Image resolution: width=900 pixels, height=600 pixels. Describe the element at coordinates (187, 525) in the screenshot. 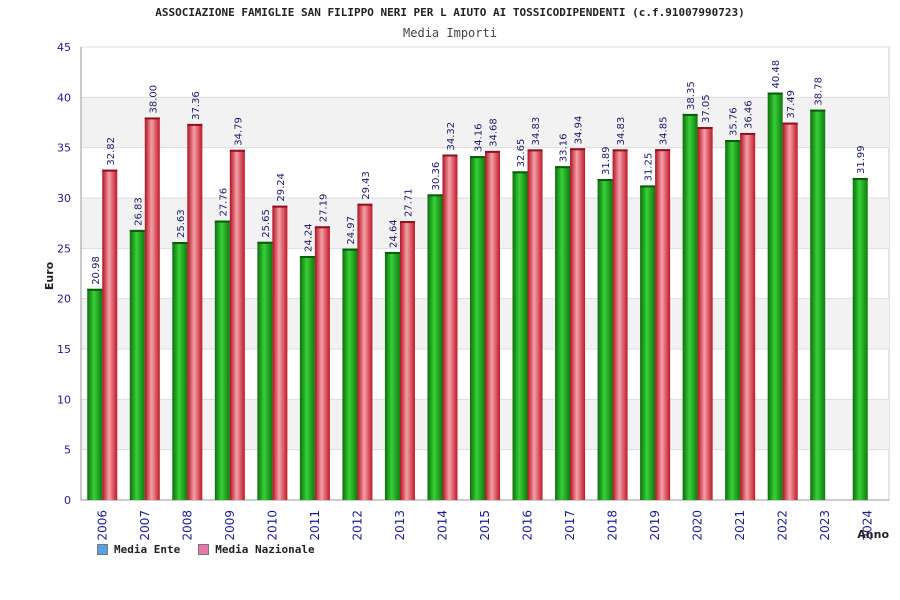

I see `x-tick-label: 2008` at that location.